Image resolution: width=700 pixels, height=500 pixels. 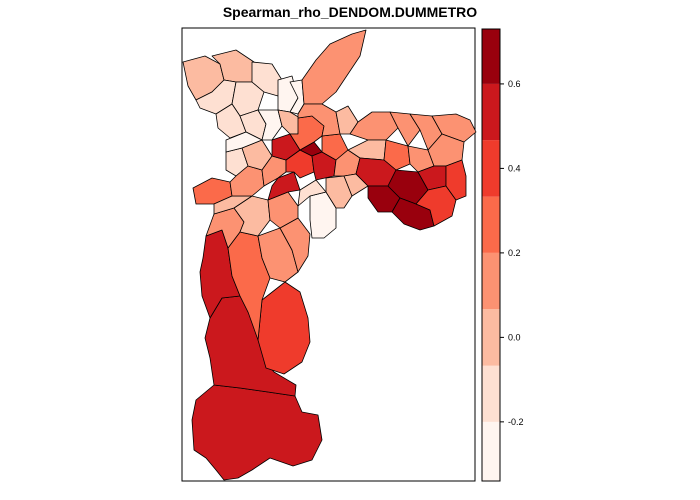 What do you see at coordinates (286, 147) in the screenshot?
I see `district-center4` at bounding box center [286, 147].